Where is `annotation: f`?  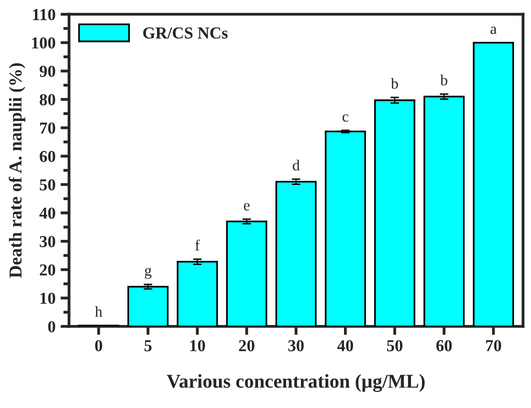
annotation: f is located at coordinates (197, 245).